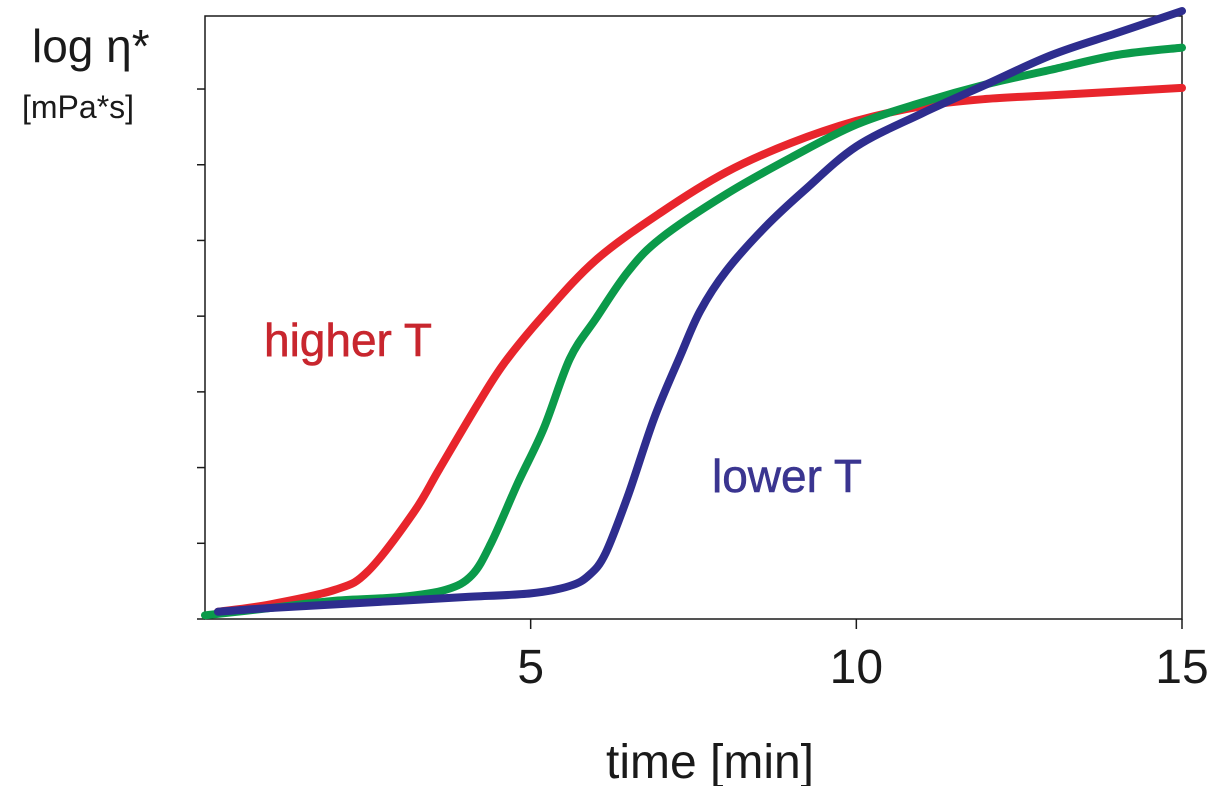 The image size is (1223, 786). Describe the element at coordinates (78, 107) in the screenshot. I see `y-axis-unit: [mPa*s]` at that location.